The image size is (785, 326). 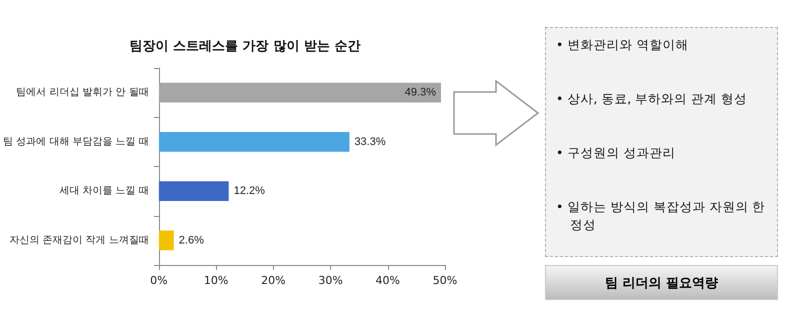 What do you see at coordinates (661, 216) in the screenshot?
I see `text: • 일하는 방식의 복잡성과 자원의 한정성` at bounding box center [661, 216].